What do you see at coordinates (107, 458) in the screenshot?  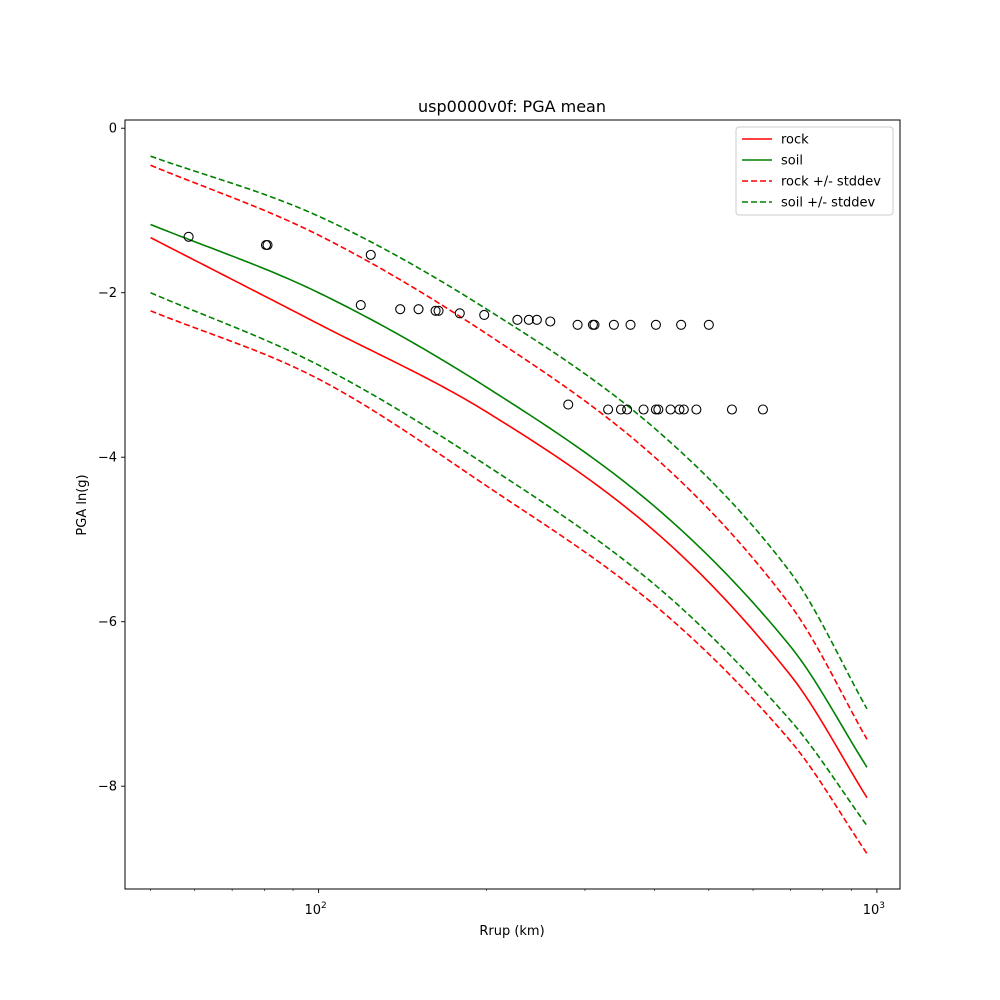 I see `y-tick-label: −4` at bounding box center [107, 458].